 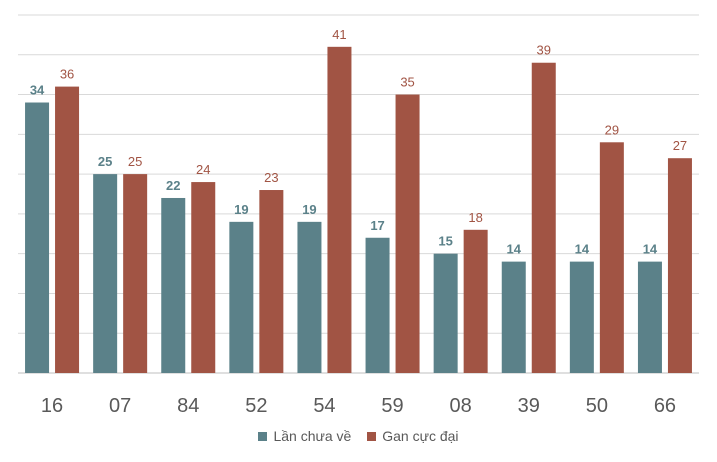 I want to click on data-label: 24, so click(x=203, y=169).